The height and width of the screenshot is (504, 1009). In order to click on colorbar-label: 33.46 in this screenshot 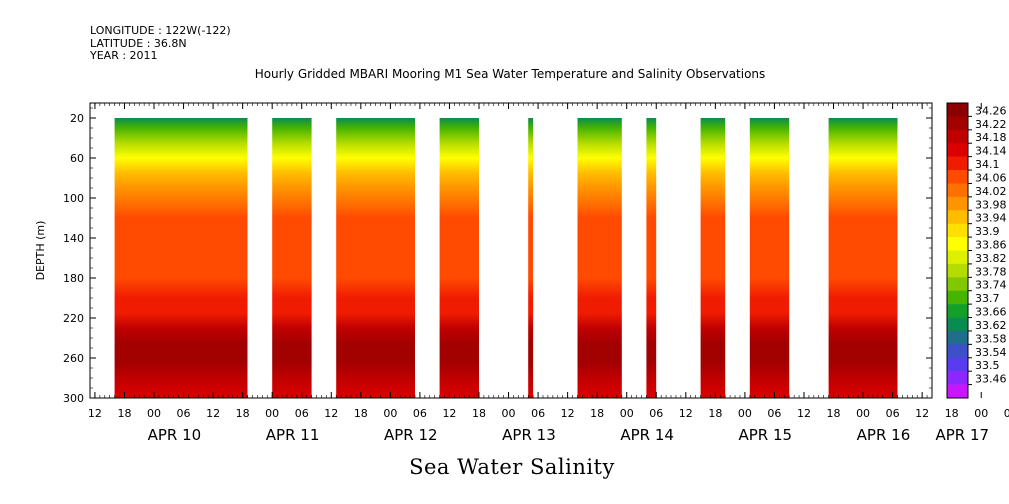, I will do `click(991, 379)`.